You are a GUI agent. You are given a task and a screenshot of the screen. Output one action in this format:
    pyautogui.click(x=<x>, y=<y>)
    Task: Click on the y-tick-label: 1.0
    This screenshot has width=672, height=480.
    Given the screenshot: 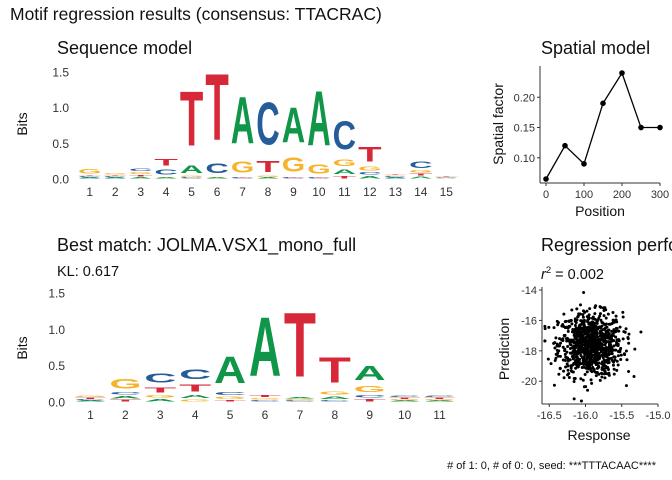 What is the action you would take?
    pyautogui.click(x=60, y=108)
    